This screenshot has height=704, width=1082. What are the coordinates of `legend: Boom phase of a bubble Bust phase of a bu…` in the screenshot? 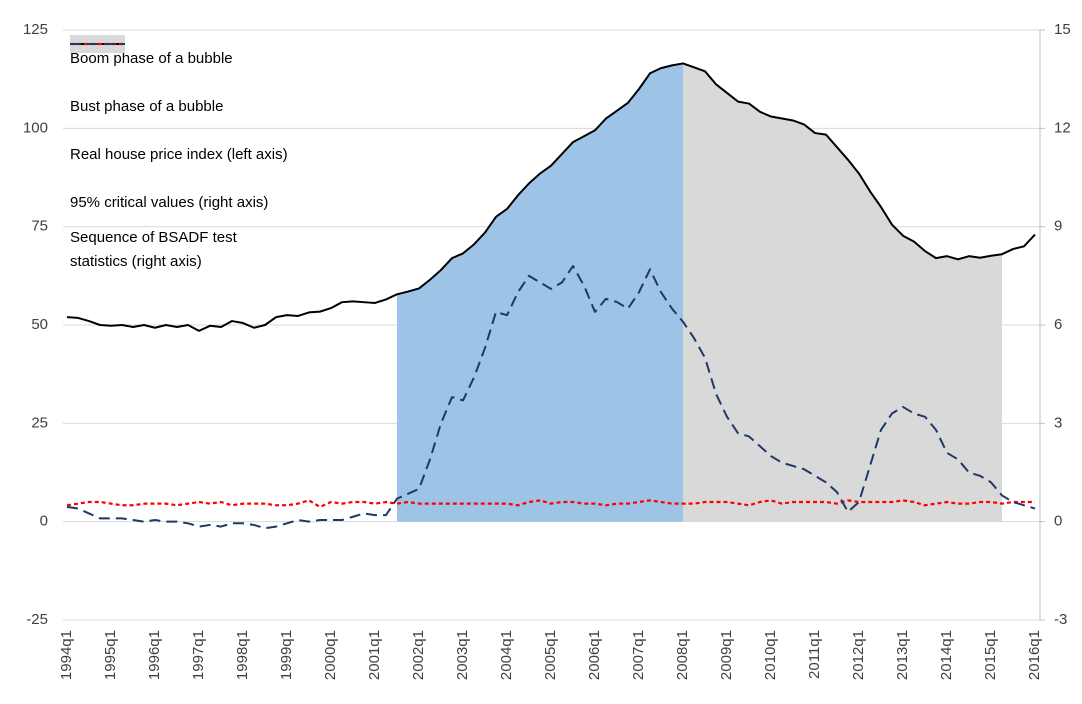 It's located at (179, 154).